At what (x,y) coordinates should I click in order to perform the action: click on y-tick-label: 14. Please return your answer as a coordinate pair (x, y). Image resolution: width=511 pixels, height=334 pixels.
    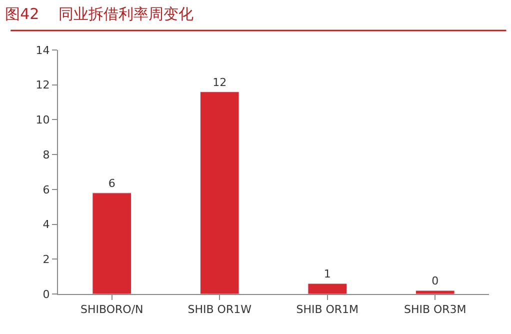
    Looking at the image, I should click on (43, 50).